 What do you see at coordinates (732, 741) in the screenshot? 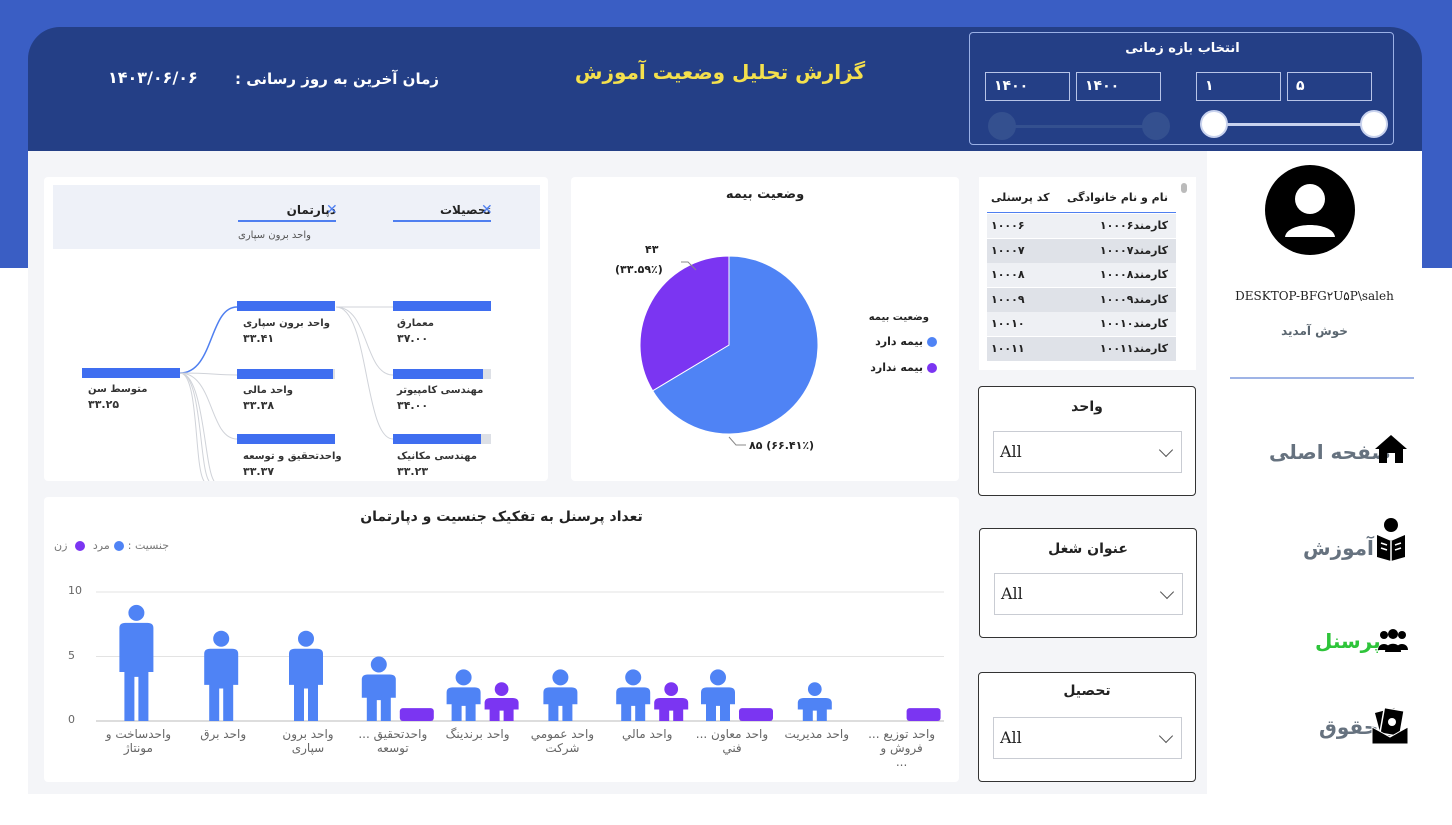
I see `x-axis-label: واحد معاون ... فني` at bounding box center [732, 741].